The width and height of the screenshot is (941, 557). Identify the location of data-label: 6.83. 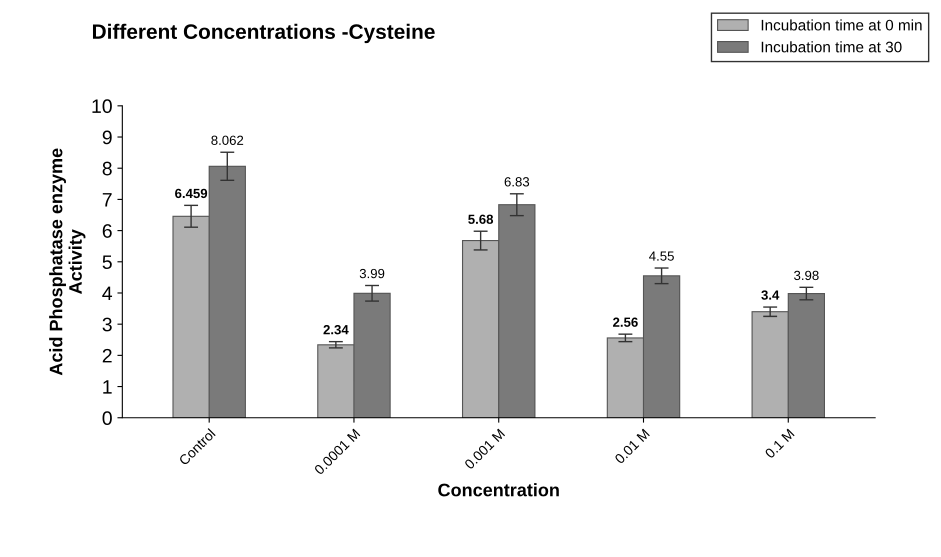
(517, 182).